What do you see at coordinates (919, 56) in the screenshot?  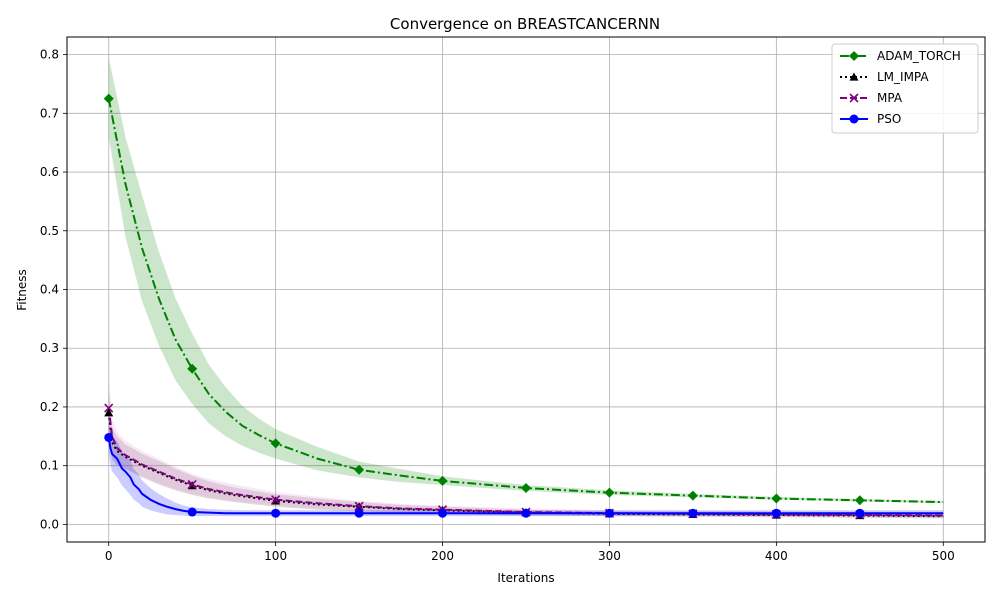 I see `legend-label: ADAM_TORCH` at bounding box center [919, 56].